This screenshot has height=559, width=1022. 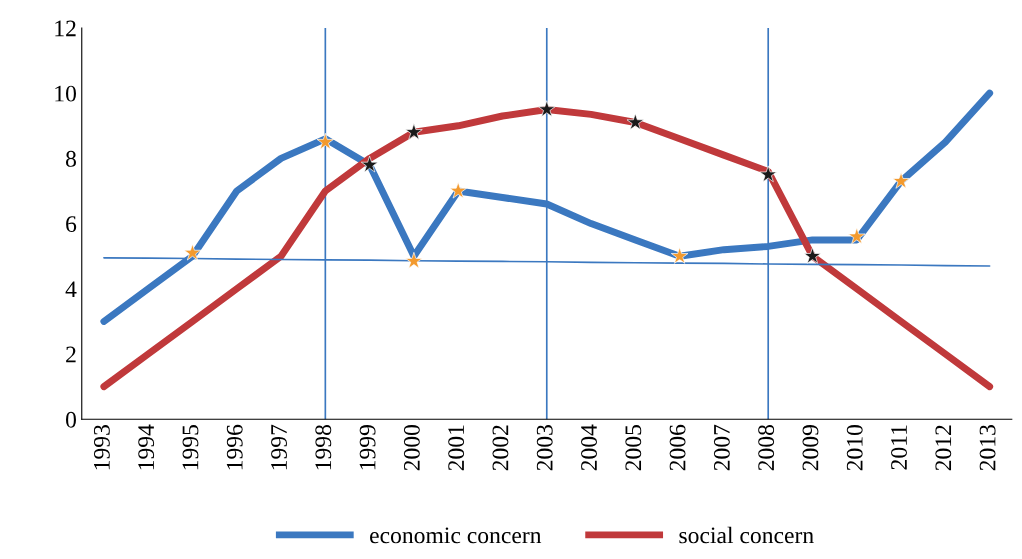 I want to click on x-tick-label: 1998, so click(x=323, y=447).